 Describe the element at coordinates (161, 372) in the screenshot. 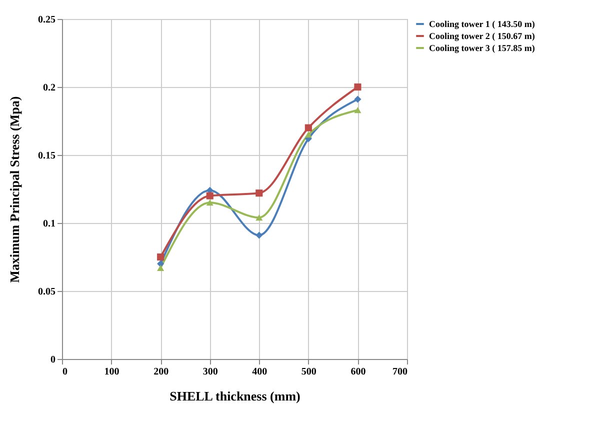

I see `x-tick-label: 200` at that location.